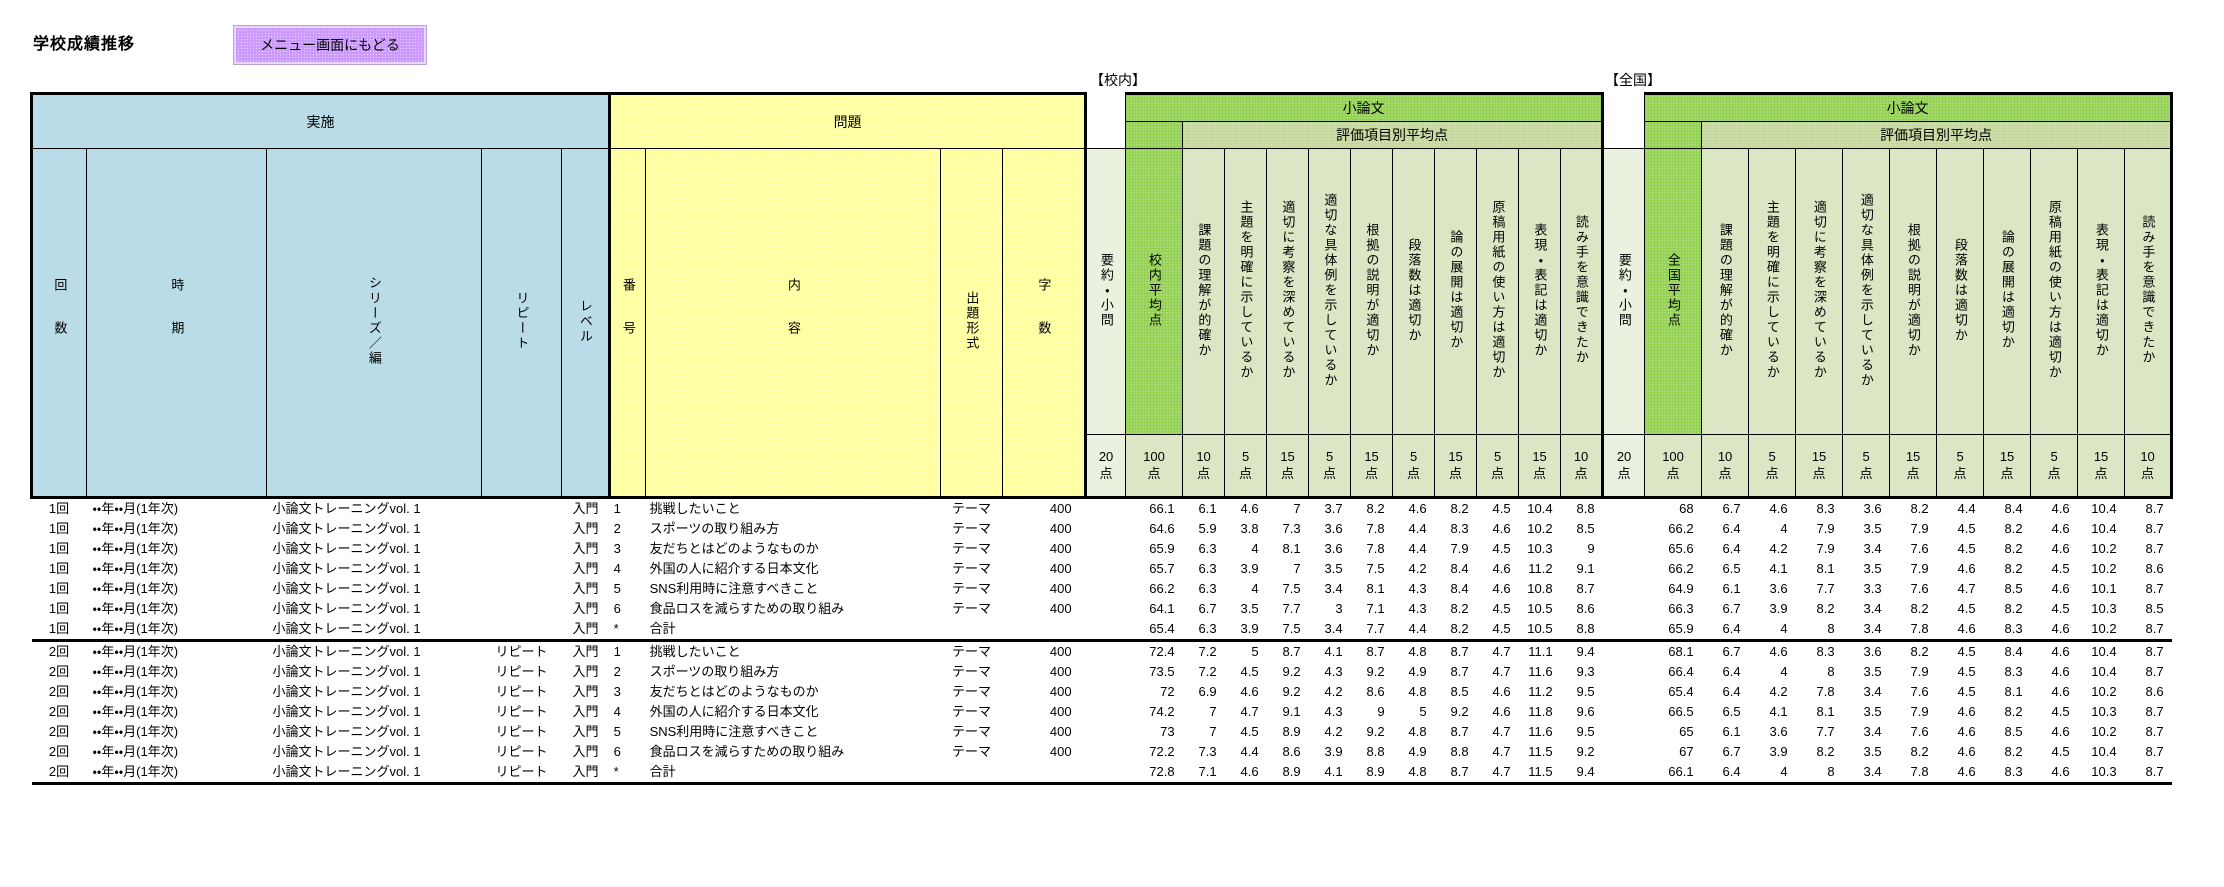  I want to click on points-school-eval-2: 15 点, so click(1288, 466).